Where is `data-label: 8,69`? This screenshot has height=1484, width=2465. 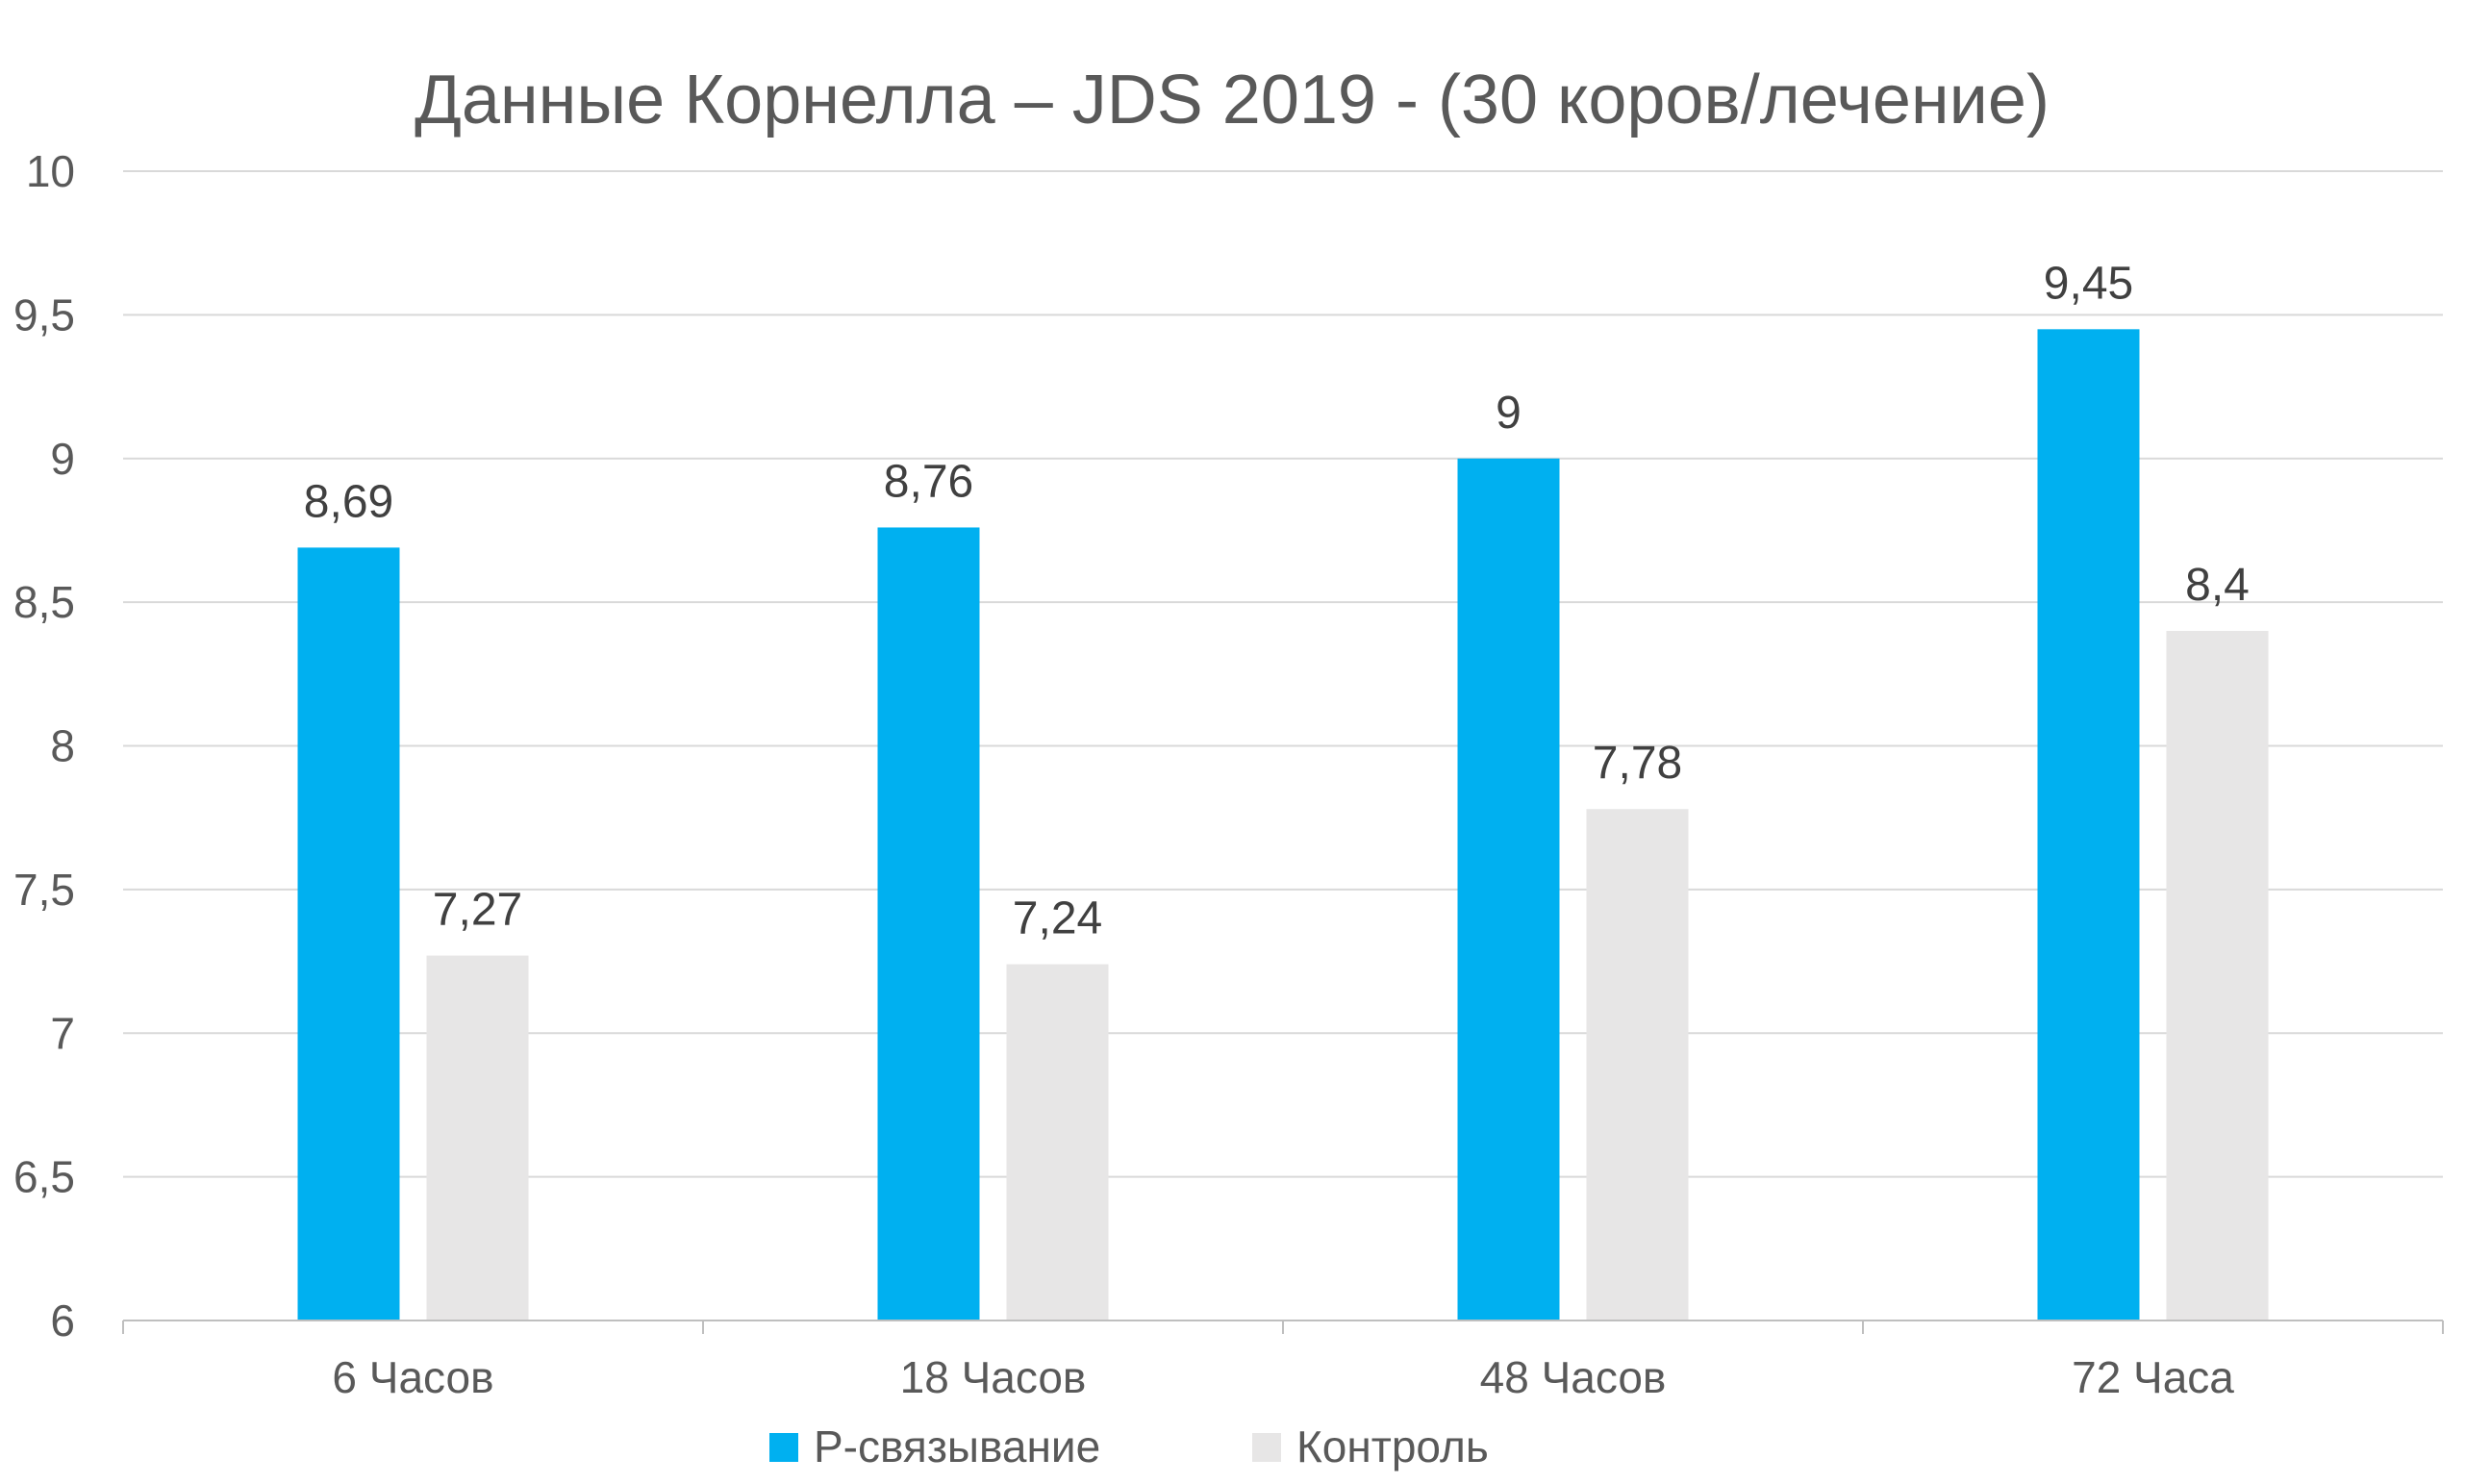 data-label: 8,69 is located at coordinates (349, 501).